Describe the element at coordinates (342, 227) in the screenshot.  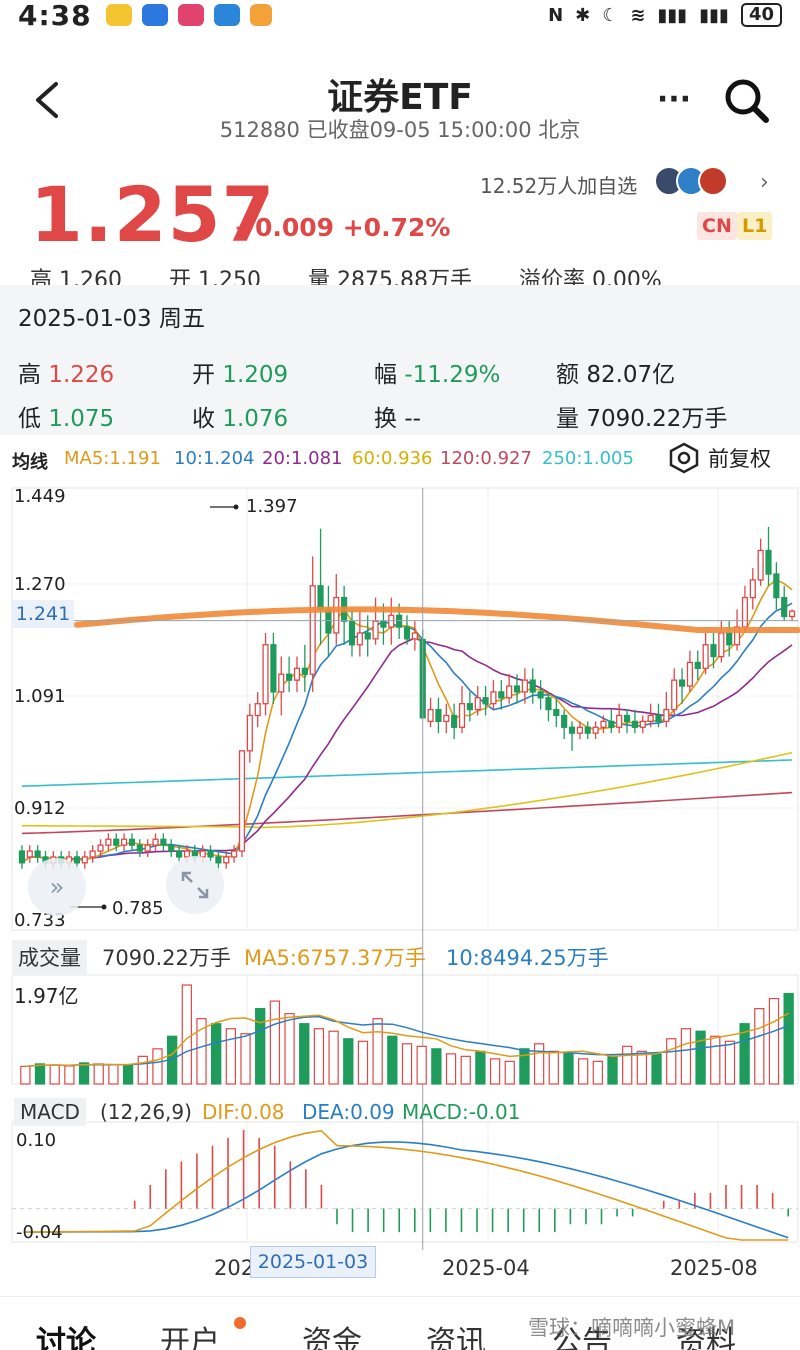
I see `price-change: +0.009 +0.72%` at that location.